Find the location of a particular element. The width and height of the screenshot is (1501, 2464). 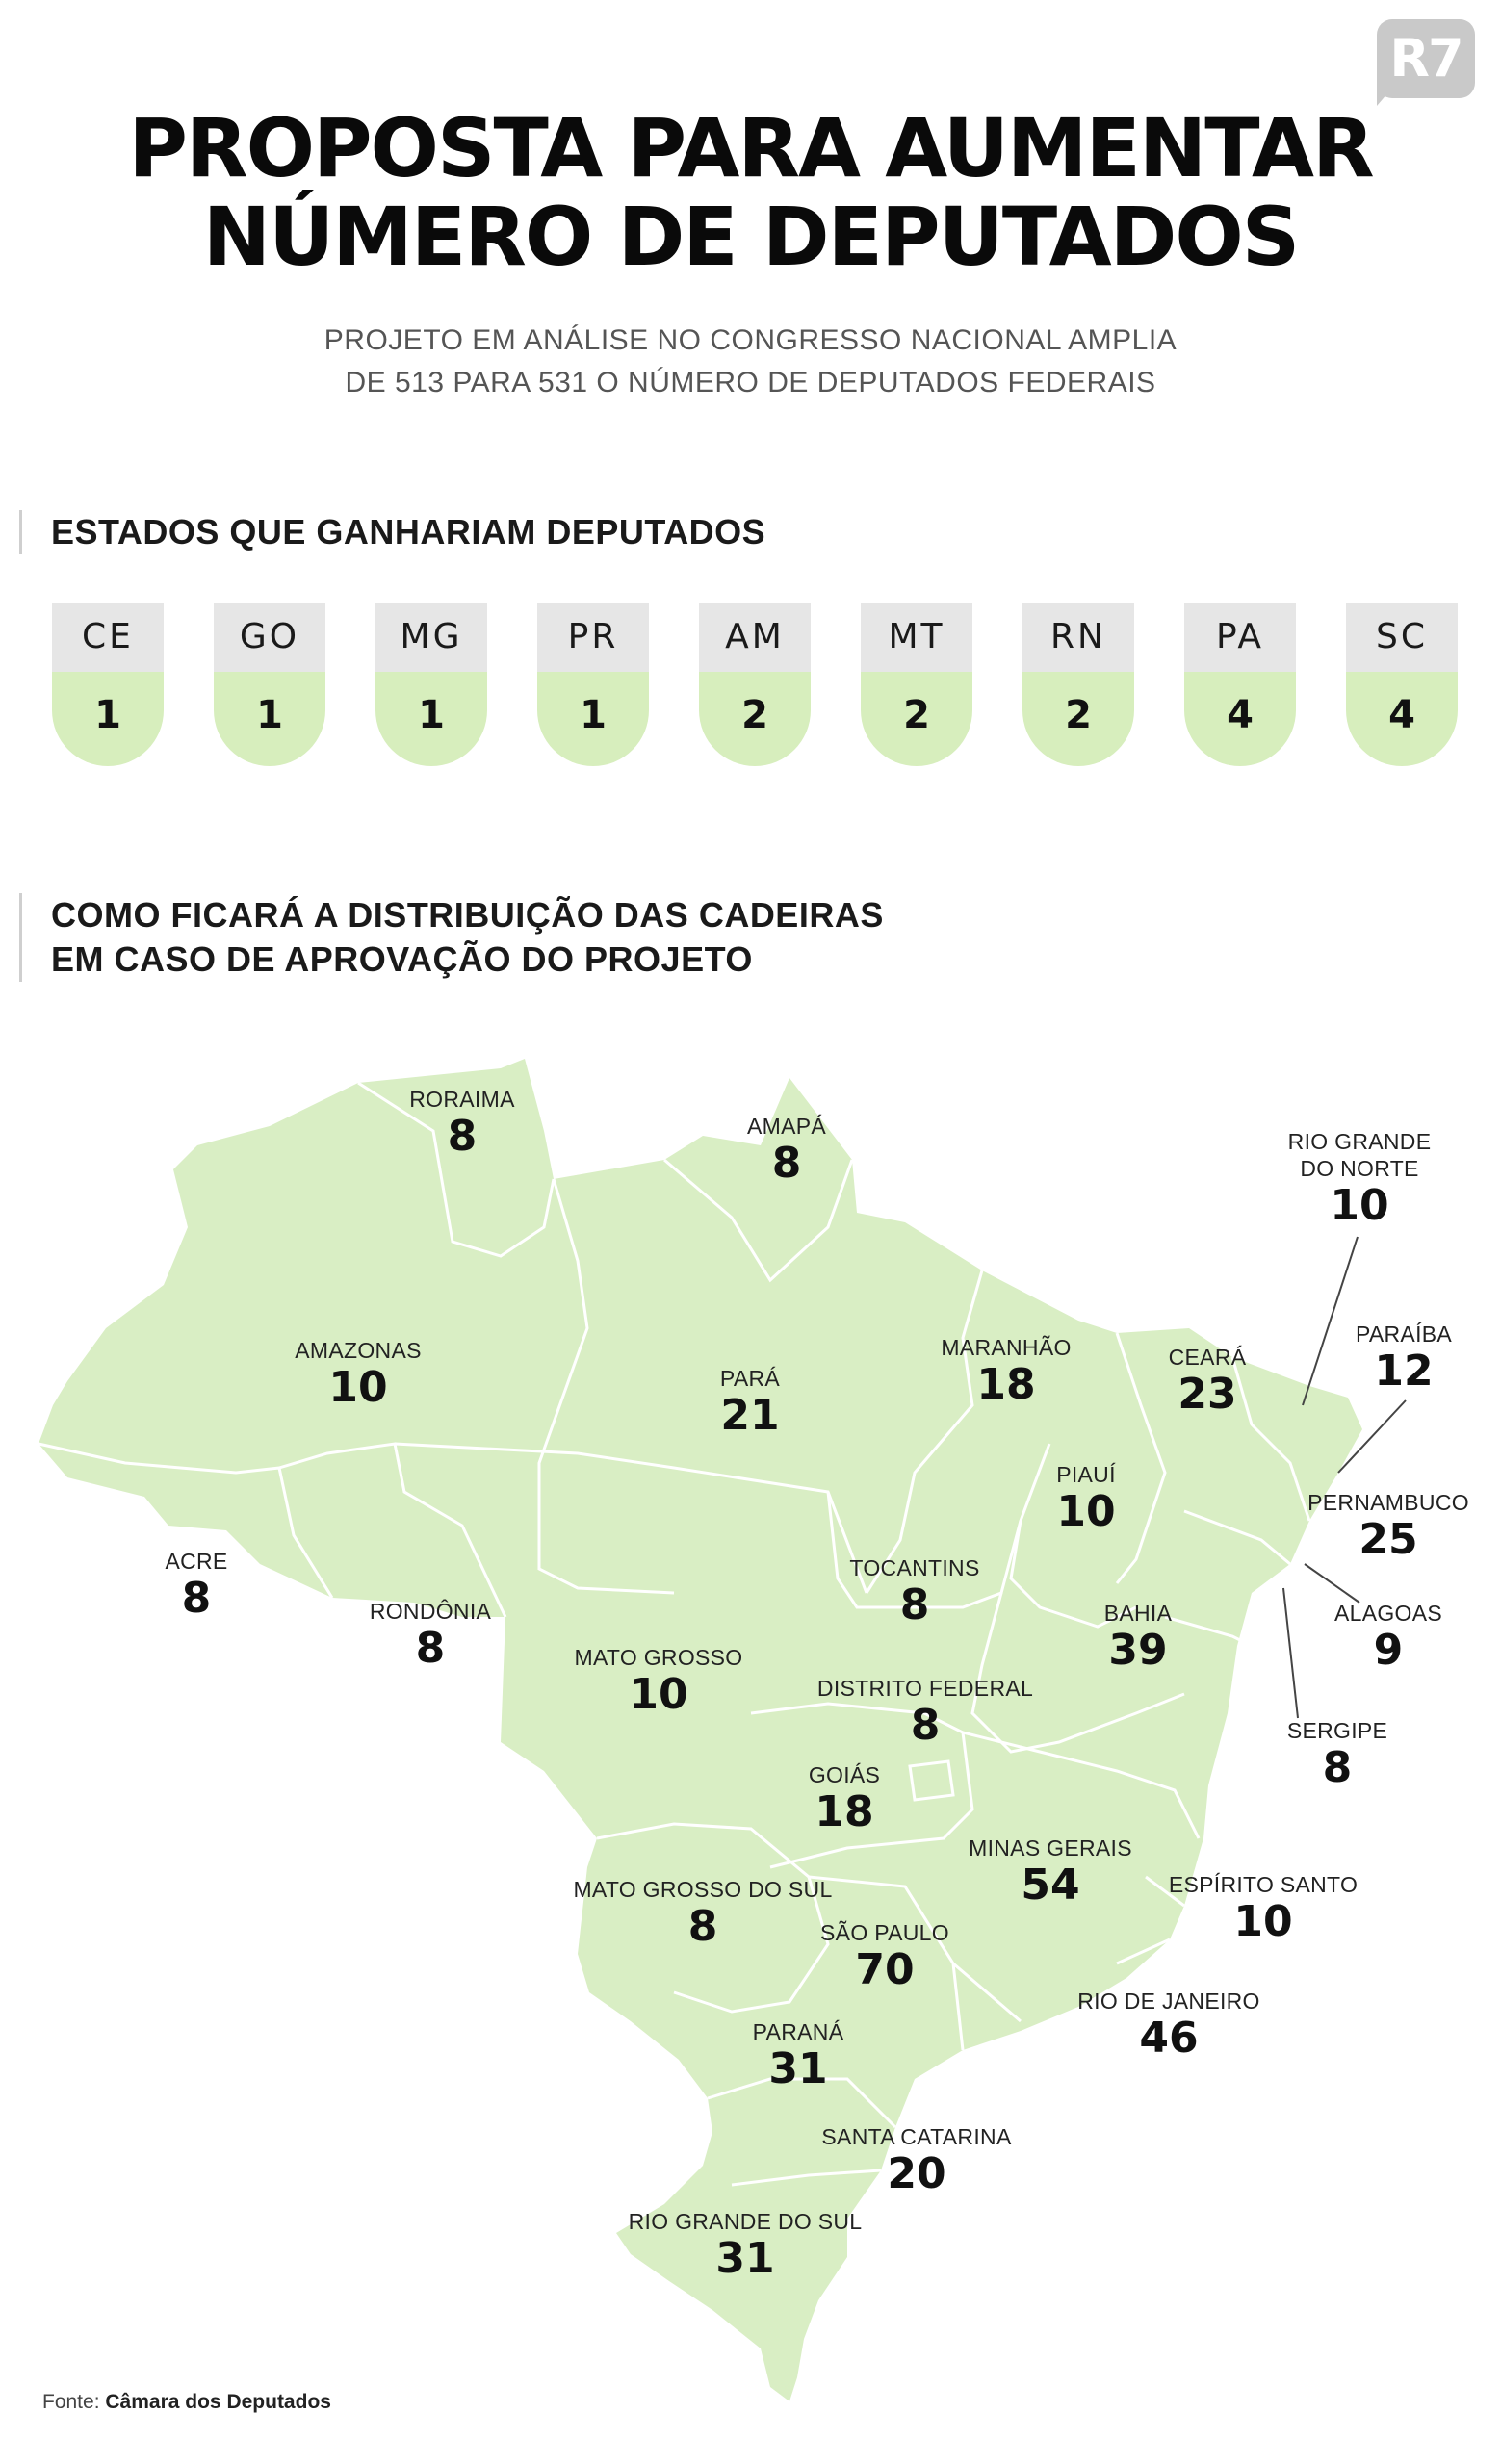

state-label-rio-de-janeiro: RIO DE JANEIRO 46 is located at coordinates (1168, 2025).